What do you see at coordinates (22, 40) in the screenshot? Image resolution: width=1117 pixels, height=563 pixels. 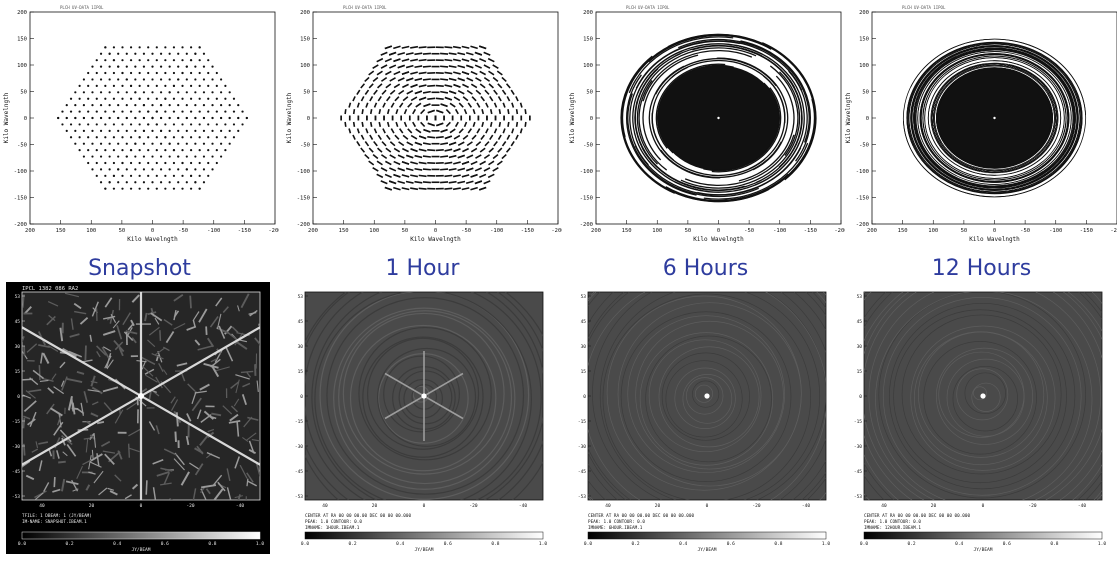 I see `y-tick-label: 150` at bounding box center [22, 40].